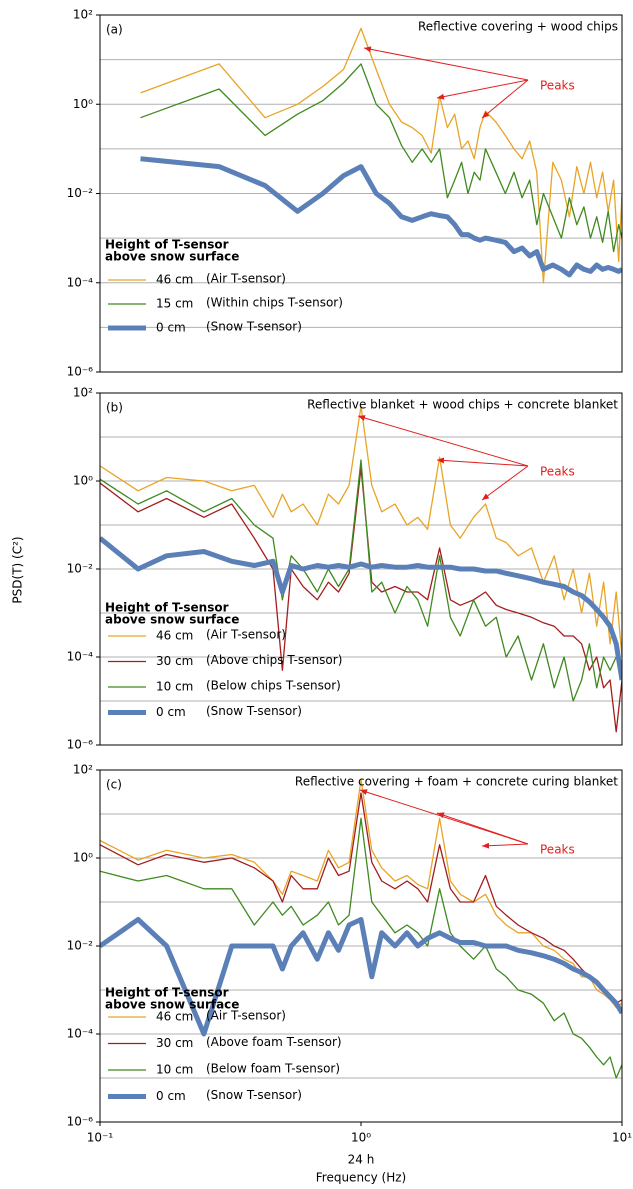  What do you see at coordinates (273, 686) in the screenshot?
I see `legend-note: (Below chips T-sensor)` at bounding box center [273, 686].